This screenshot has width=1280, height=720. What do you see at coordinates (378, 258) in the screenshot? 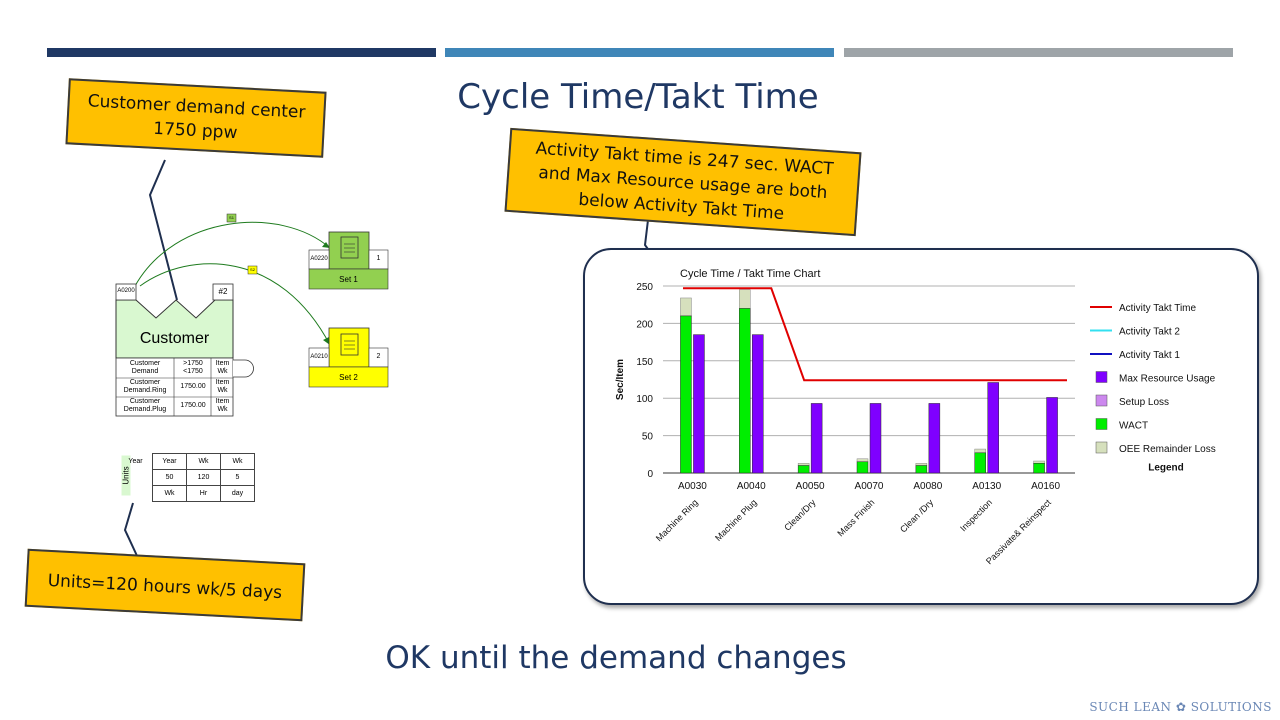
I see `set1-num: 1` at bounding box center [378, 258].